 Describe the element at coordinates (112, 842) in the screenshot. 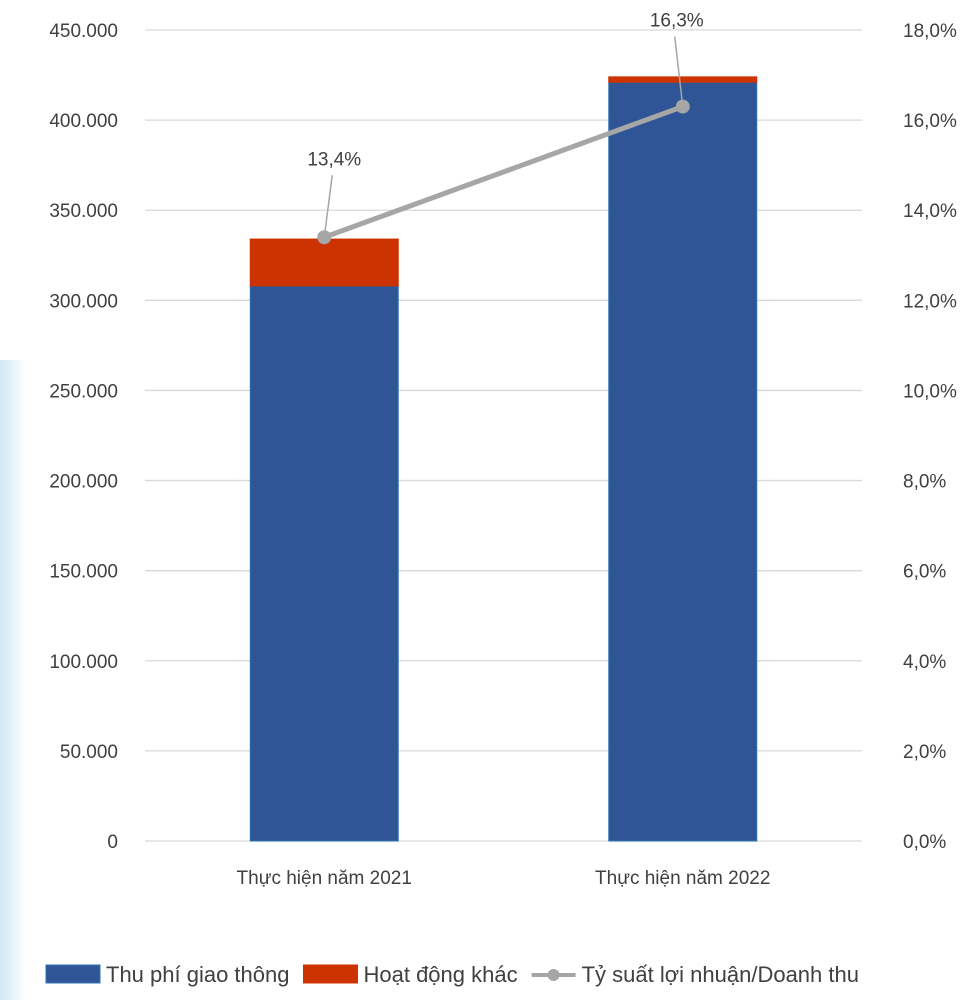

I see `y-left-tick-label: 0` at that location.